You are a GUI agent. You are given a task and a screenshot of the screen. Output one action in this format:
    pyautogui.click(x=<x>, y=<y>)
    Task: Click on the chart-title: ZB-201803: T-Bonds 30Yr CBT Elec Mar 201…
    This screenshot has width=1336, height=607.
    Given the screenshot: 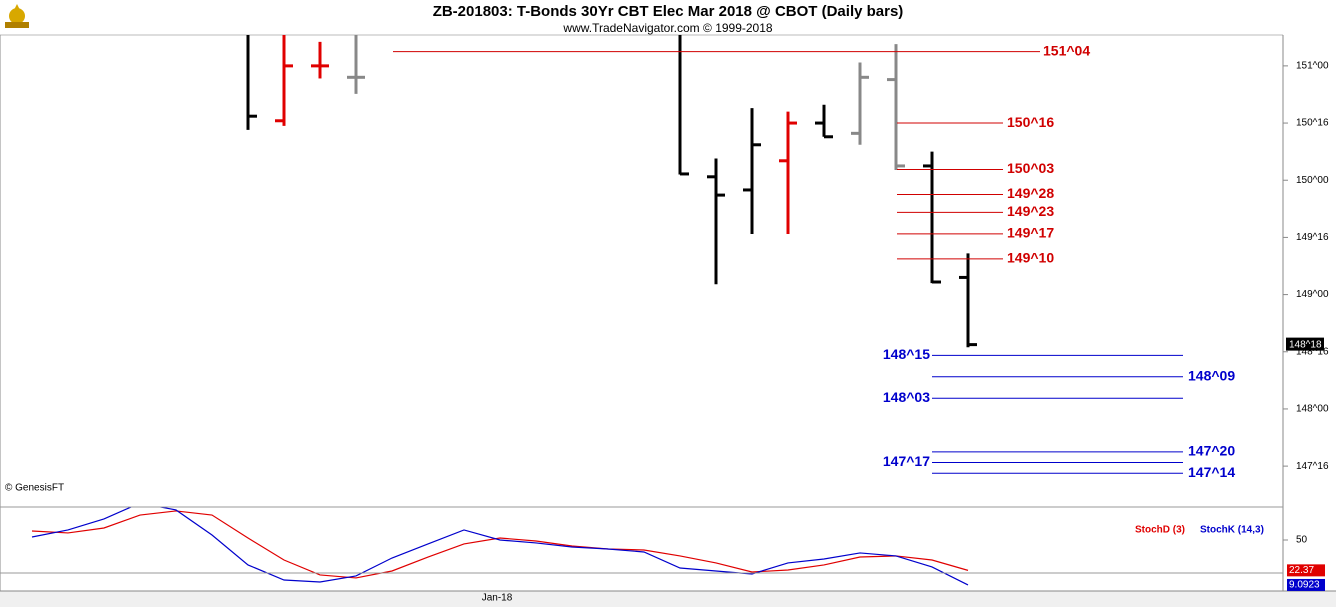 What is the action you would take?
    pyautogui.click(x=668, y=11)
    